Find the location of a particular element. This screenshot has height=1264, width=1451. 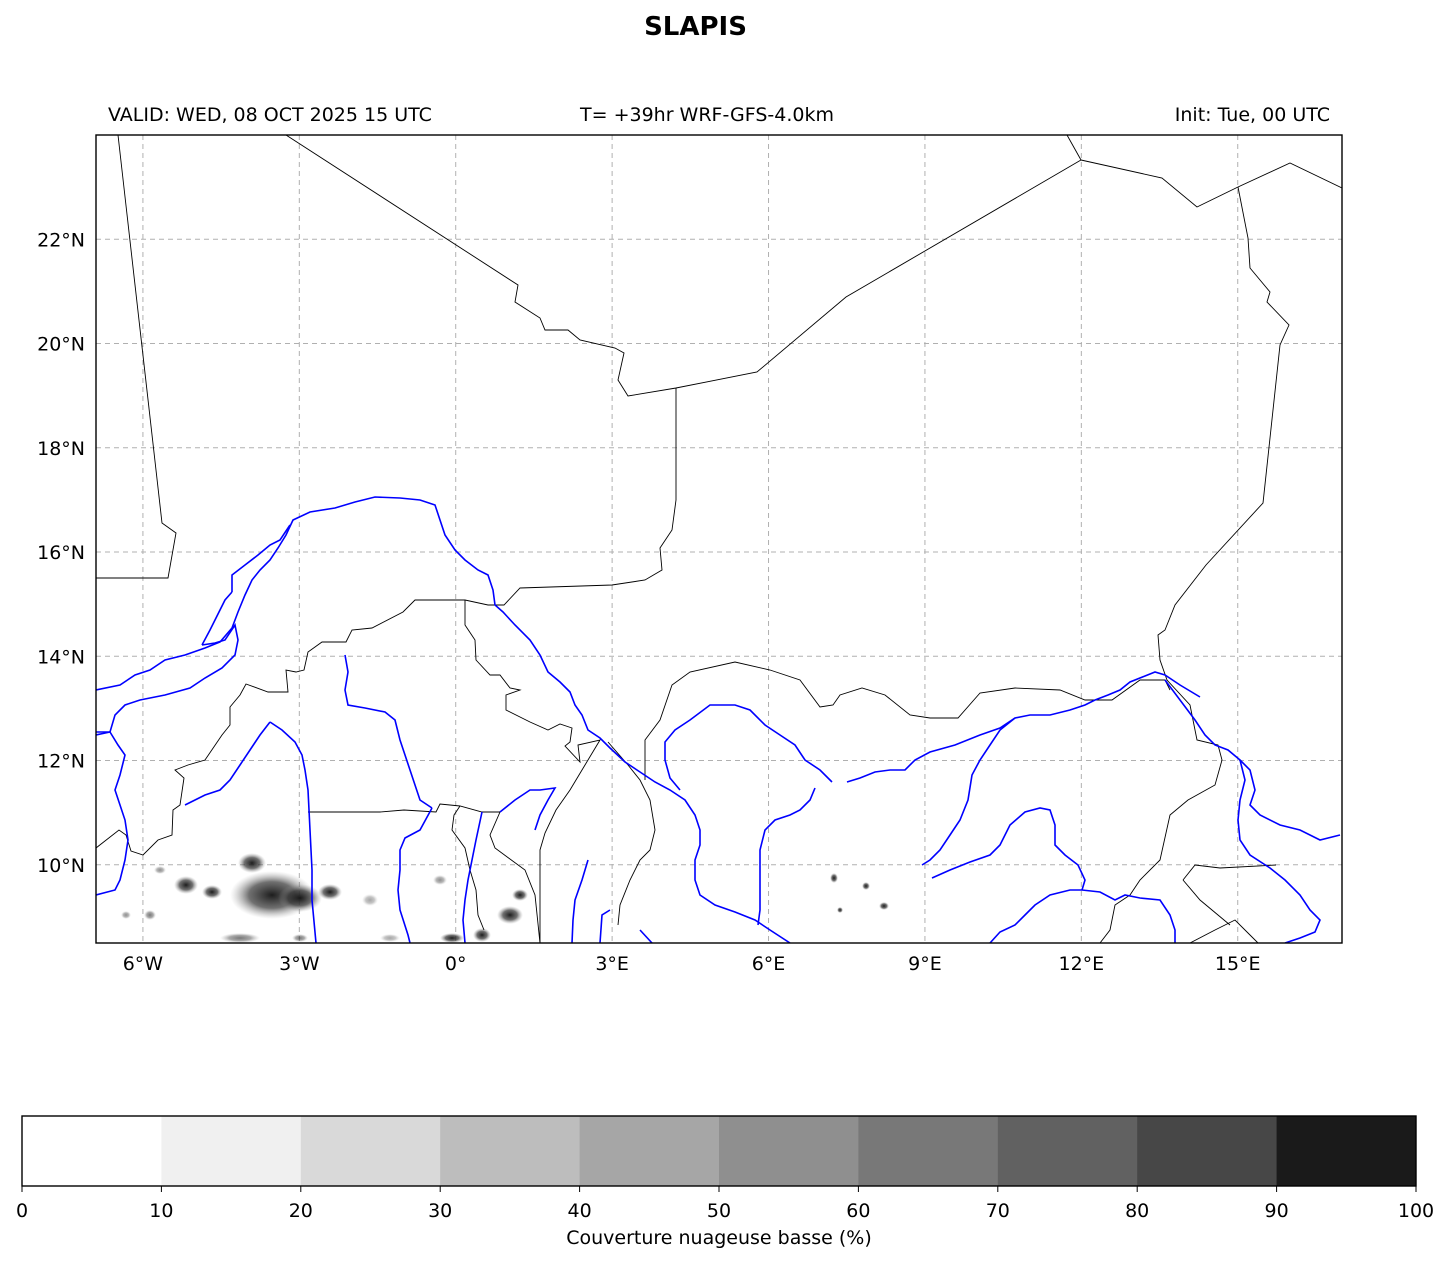

low-cloud-field is located at coordinates (505, 898).